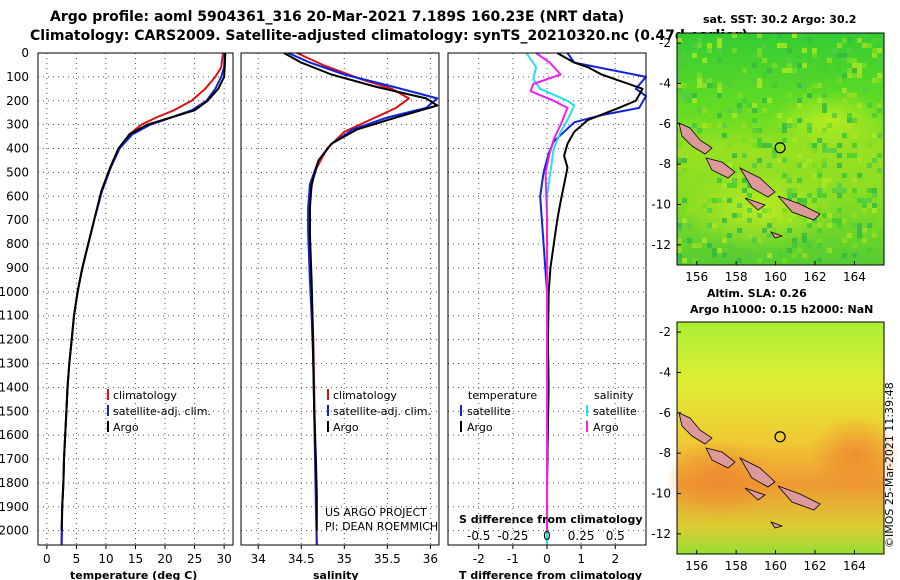  I want to click on legend-swatch-argo, so click(108, 426).